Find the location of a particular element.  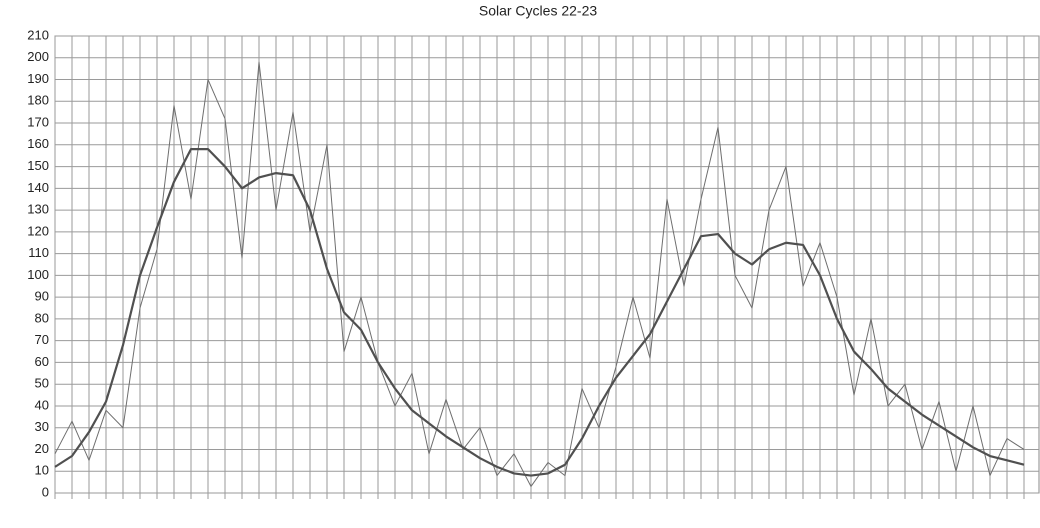

y-tick-label: 200 is located at coordinates (38, 56).